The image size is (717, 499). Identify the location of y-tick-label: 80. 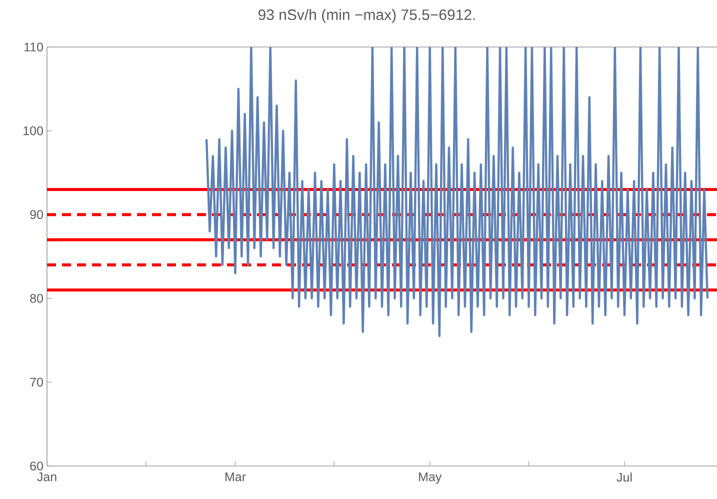
(36, 298).